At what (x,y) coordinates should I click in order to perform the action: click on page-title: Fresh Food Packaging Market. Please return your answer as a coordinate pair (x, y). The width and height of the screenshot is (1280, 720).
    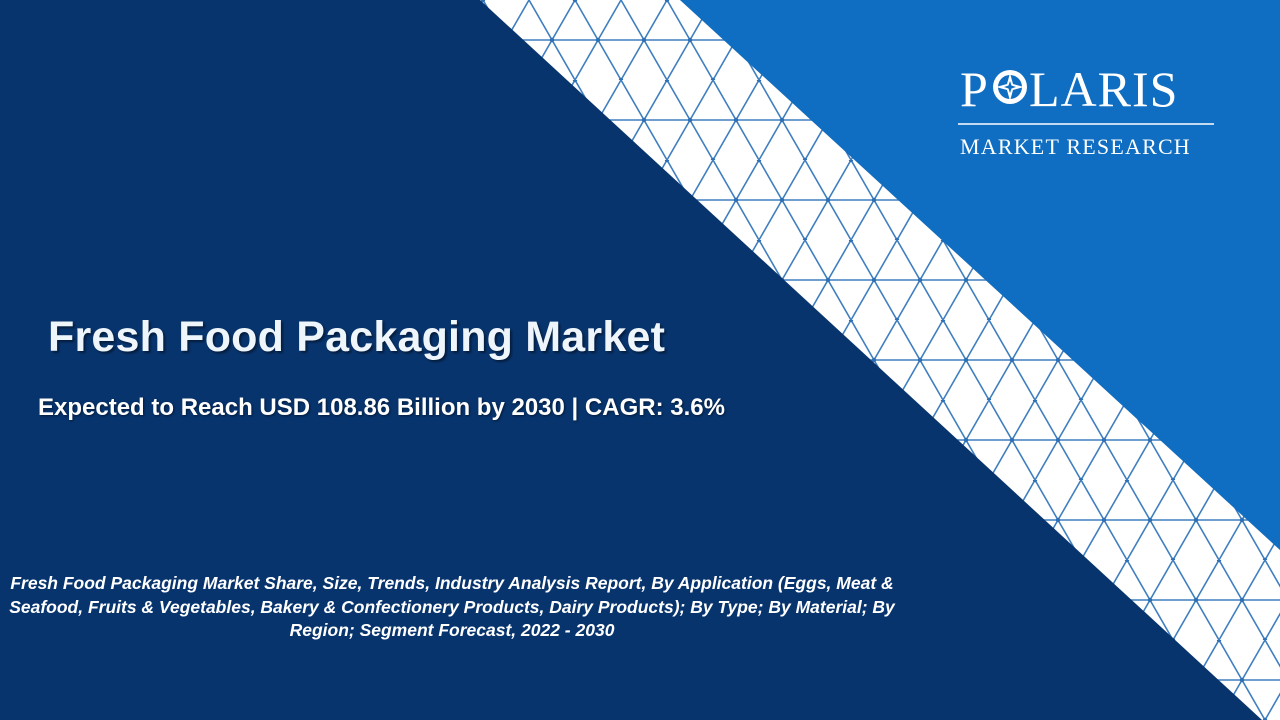
    Looking at the image, I should click on (357, 337).